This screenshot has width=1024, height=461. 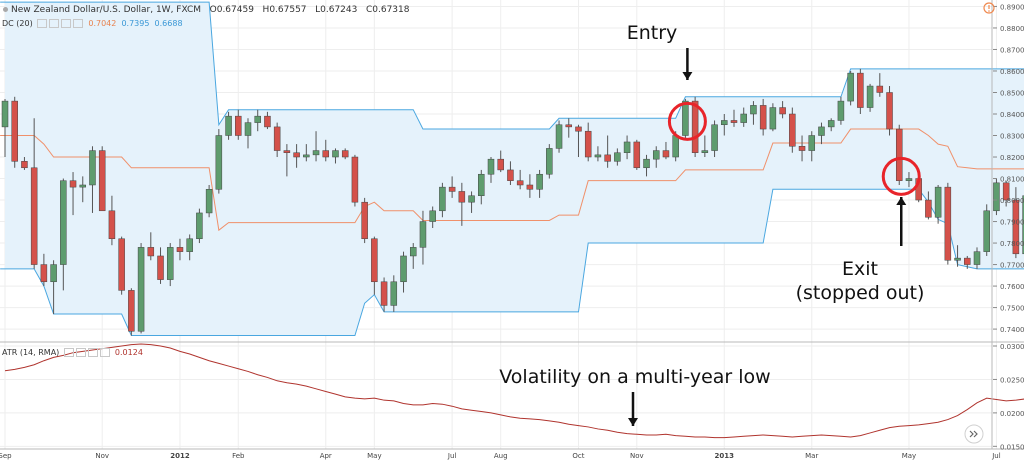 What do you see at coordinates (369, 10) in the screenshot?
I see `close-label: C` at bounding box center [369, 10].